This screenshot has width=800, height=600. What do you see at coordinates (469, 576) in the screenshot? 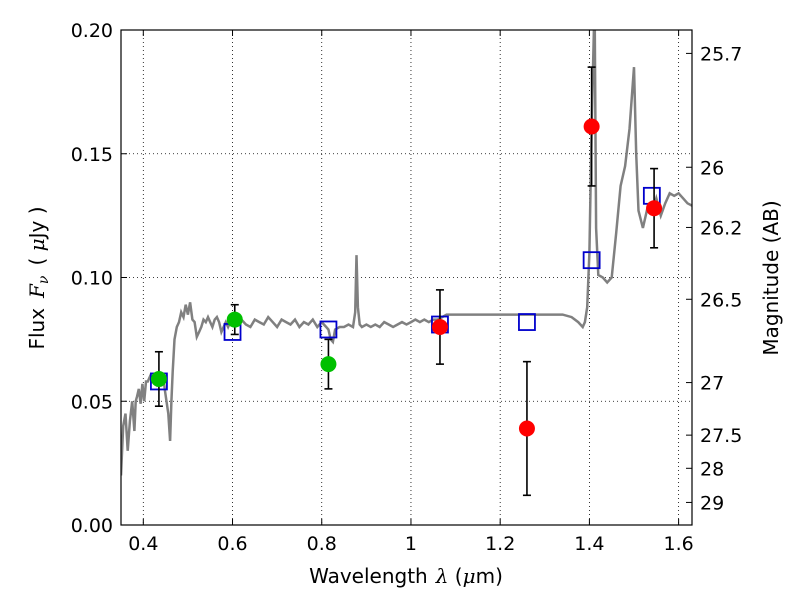
I see `x-axis-label-unit-mu: μ` at bounding box center [469, 576].